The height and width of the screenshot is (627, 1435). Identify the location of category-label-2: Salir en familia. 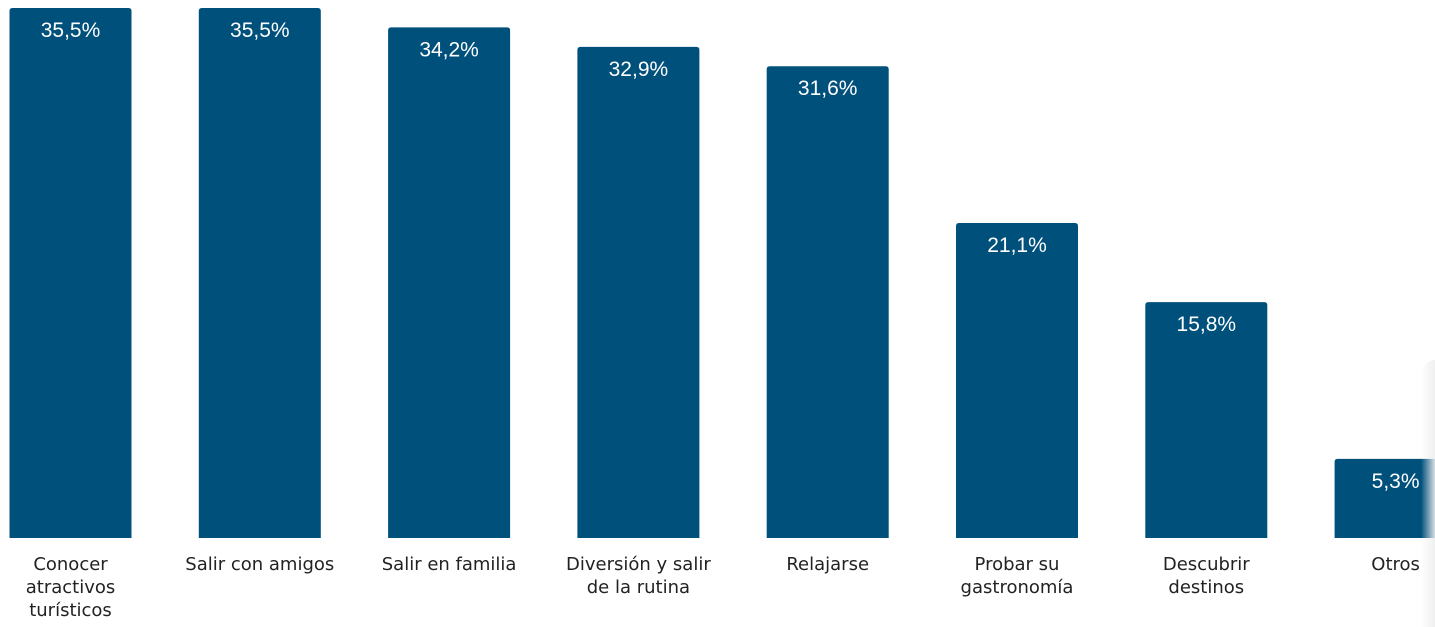
(449, 564).